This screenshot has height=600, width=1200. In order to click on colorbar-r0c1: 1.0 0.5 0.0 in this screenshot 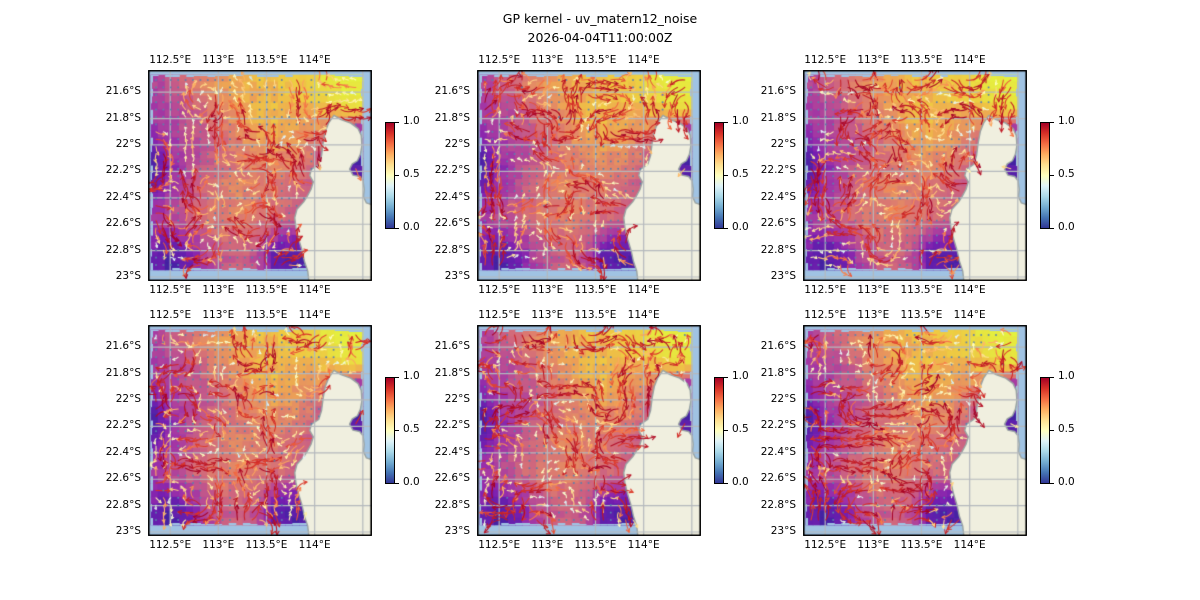, I will do `click(731, 174)`.